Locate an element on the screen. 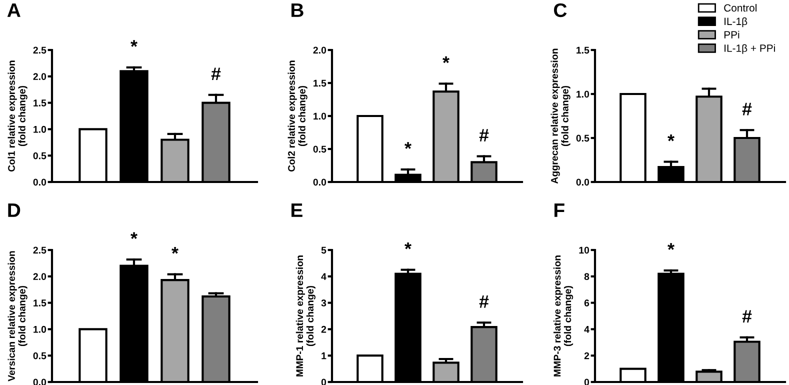 This screenshot has width=789, height=385. chart-title: F is located at coordinates (559, 210).